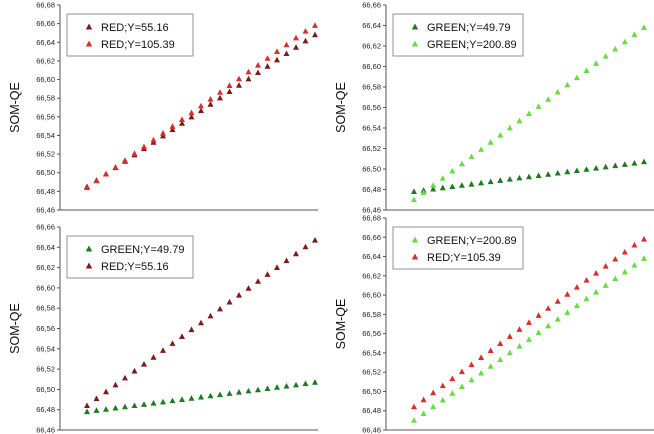 The image size is (654, 434). I want to click on y-tick-label: 66,46, so click(45, 210).